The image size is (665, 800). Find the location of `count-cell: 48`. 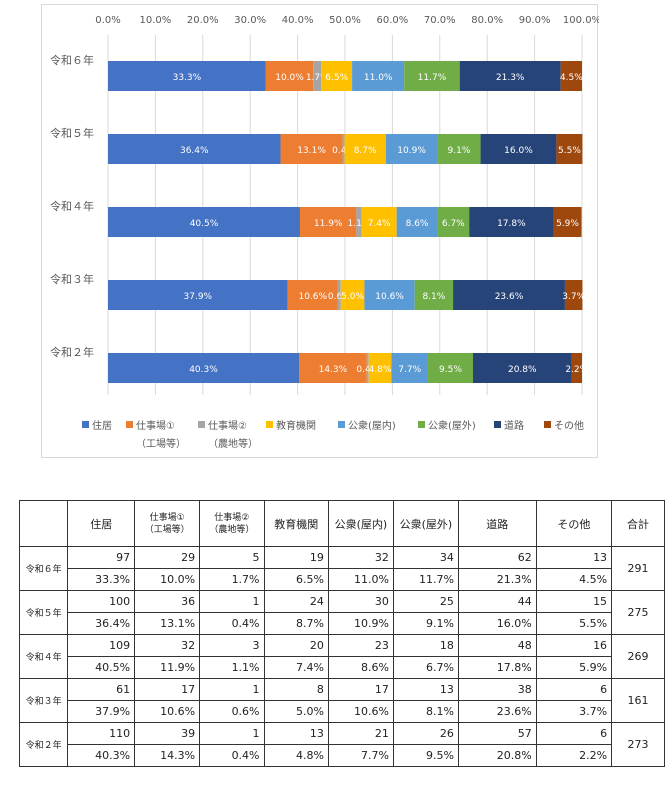

count-cell: 48 is located at coordinates (497, 645).